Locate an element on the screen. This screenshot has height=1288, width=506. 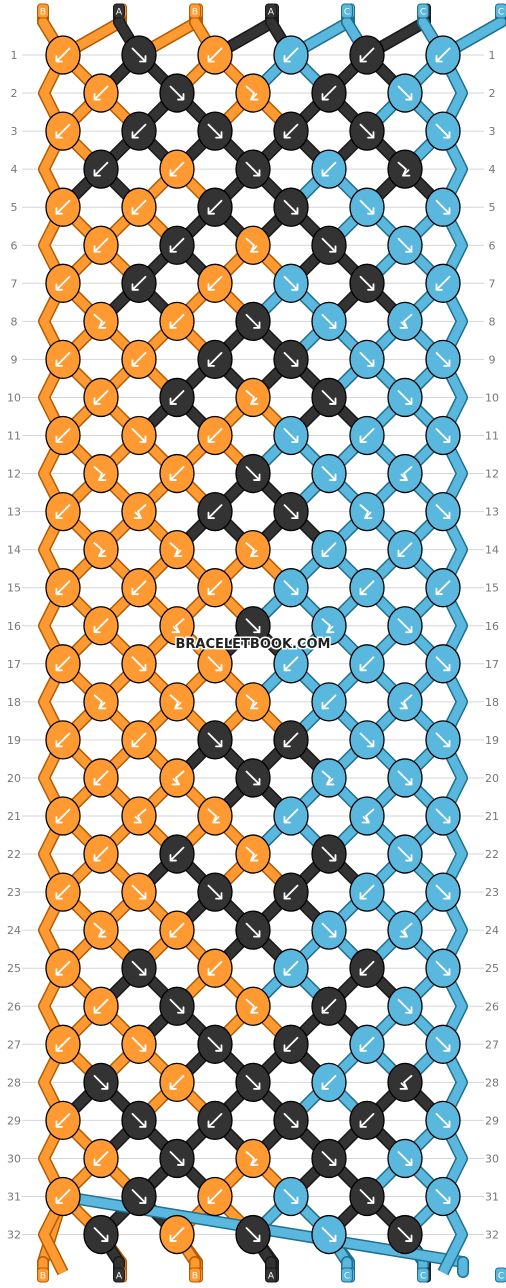
row-number-left: 4 is located at coordinates (14, 169).